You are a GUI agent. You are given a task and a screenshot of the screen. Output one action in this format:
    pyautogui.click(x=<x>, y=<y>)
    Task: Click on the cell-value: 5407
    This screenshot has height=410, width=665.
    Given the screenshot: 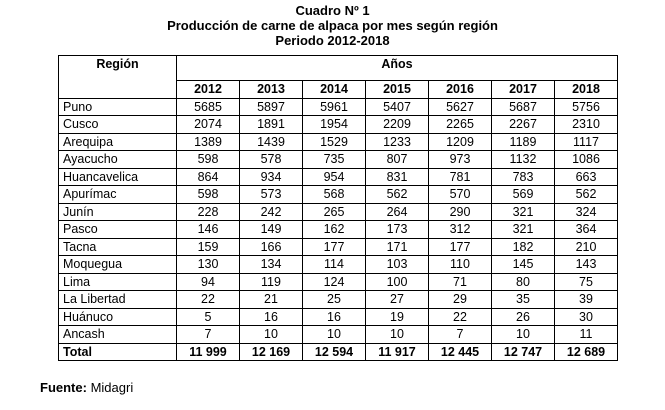 What is the action you would take?
    pyautogui.click(x=397, y=106)
    